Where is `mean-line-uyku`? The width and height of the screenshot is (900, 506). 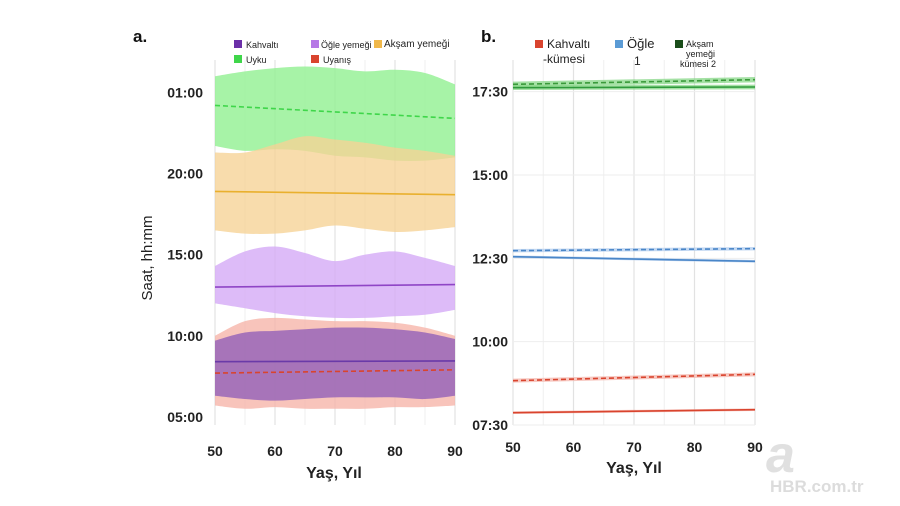
mean-line-uyku is located at coordinates (335, 112).